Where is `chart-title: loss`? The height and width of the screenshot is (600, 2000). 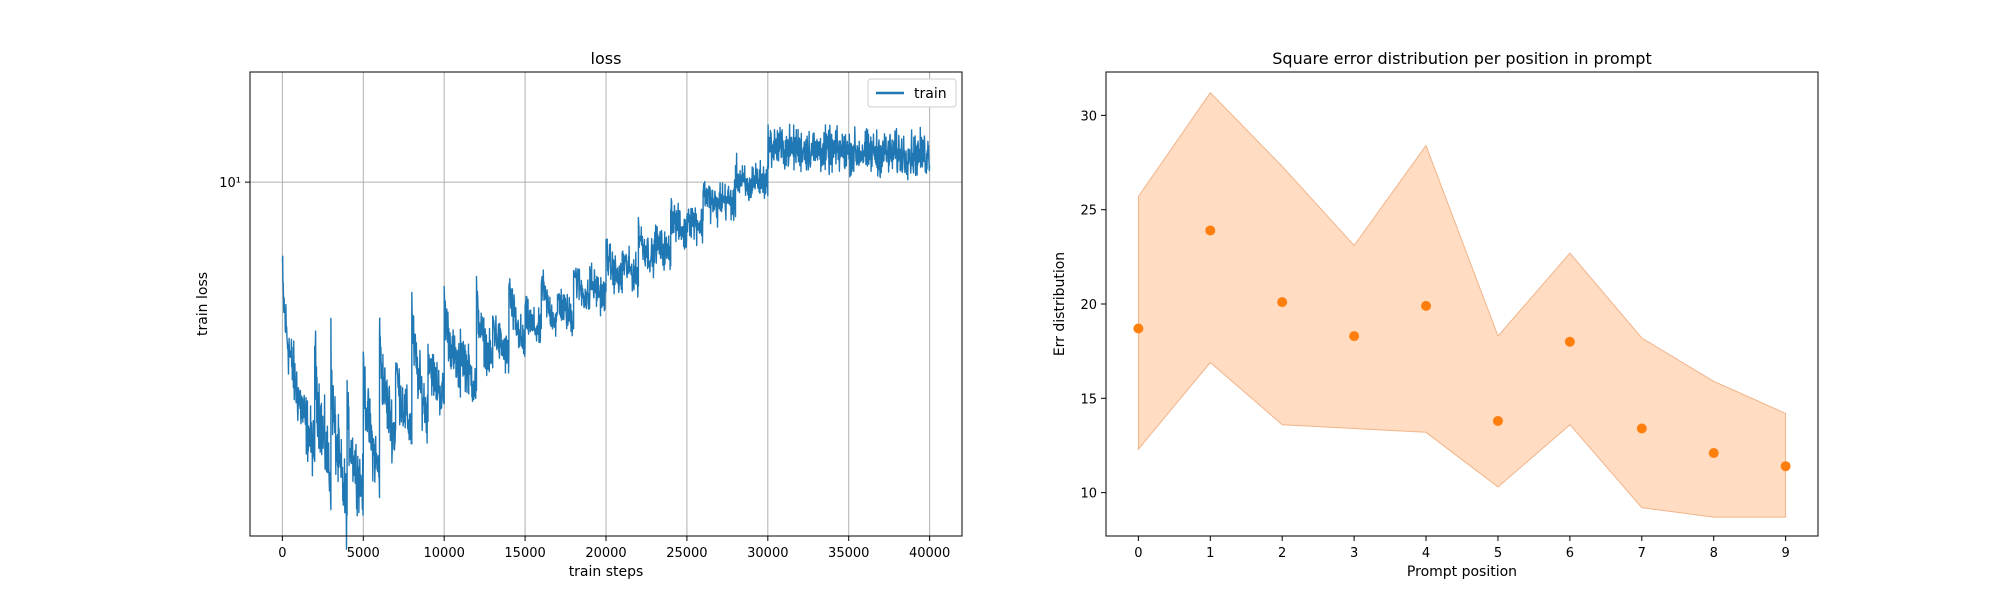 chart-title: loss is located at coordinates (606, 58).